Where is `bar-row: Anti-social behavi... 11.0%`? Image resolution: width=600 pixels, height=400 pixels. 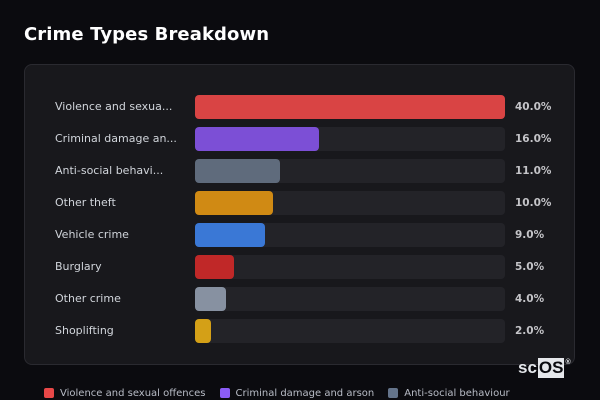
bar-row: Anti-social behavi... 11.0% is located at coordinates (299, 171).